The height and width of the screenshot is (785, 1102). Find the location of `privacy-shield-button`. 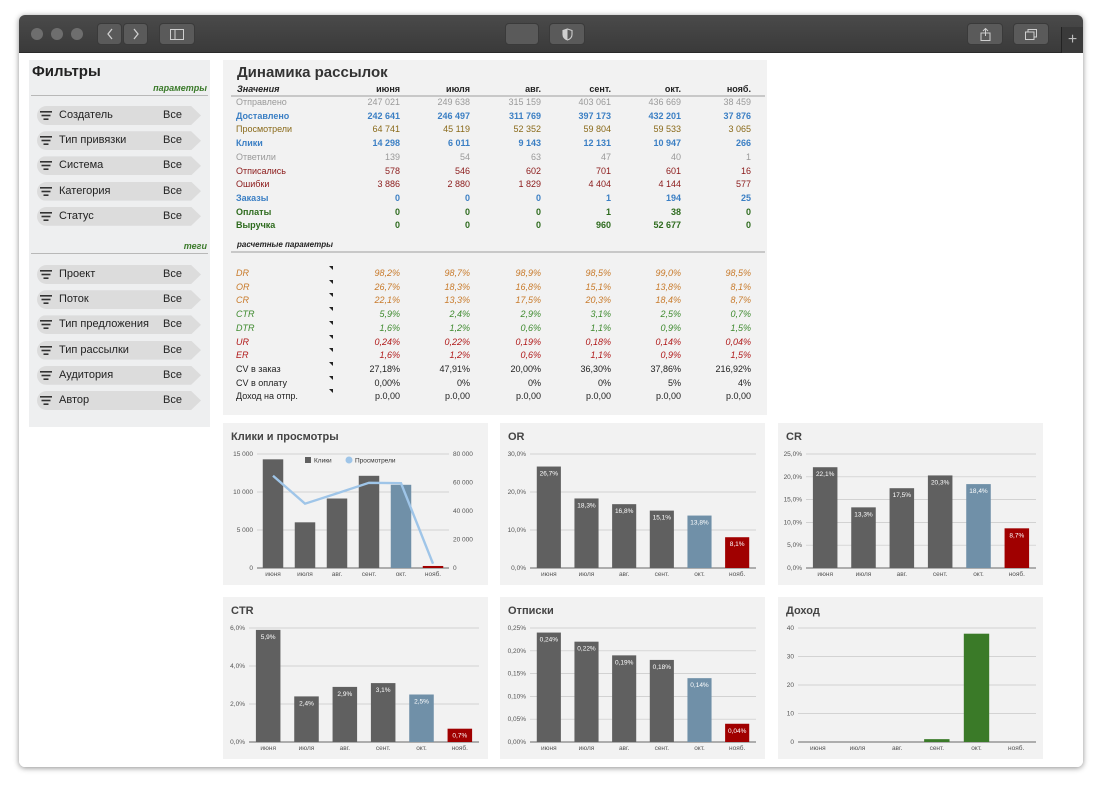

privacy-shield-button is located at coordinates (567, 34).